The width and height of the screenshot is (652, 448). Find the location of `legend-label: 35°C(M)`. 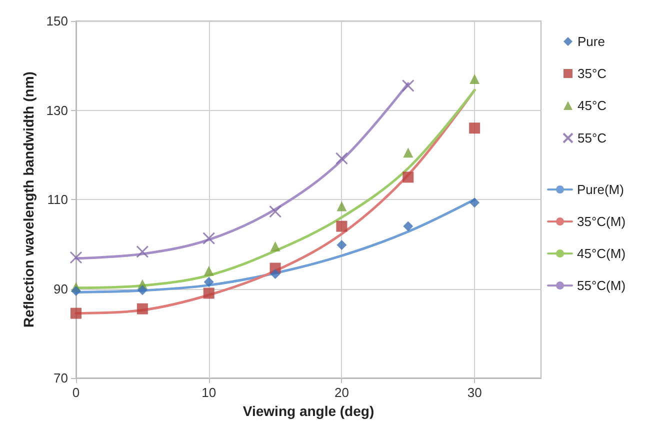

legend-label: 35°C(M) is located at coordinates (601, 221).